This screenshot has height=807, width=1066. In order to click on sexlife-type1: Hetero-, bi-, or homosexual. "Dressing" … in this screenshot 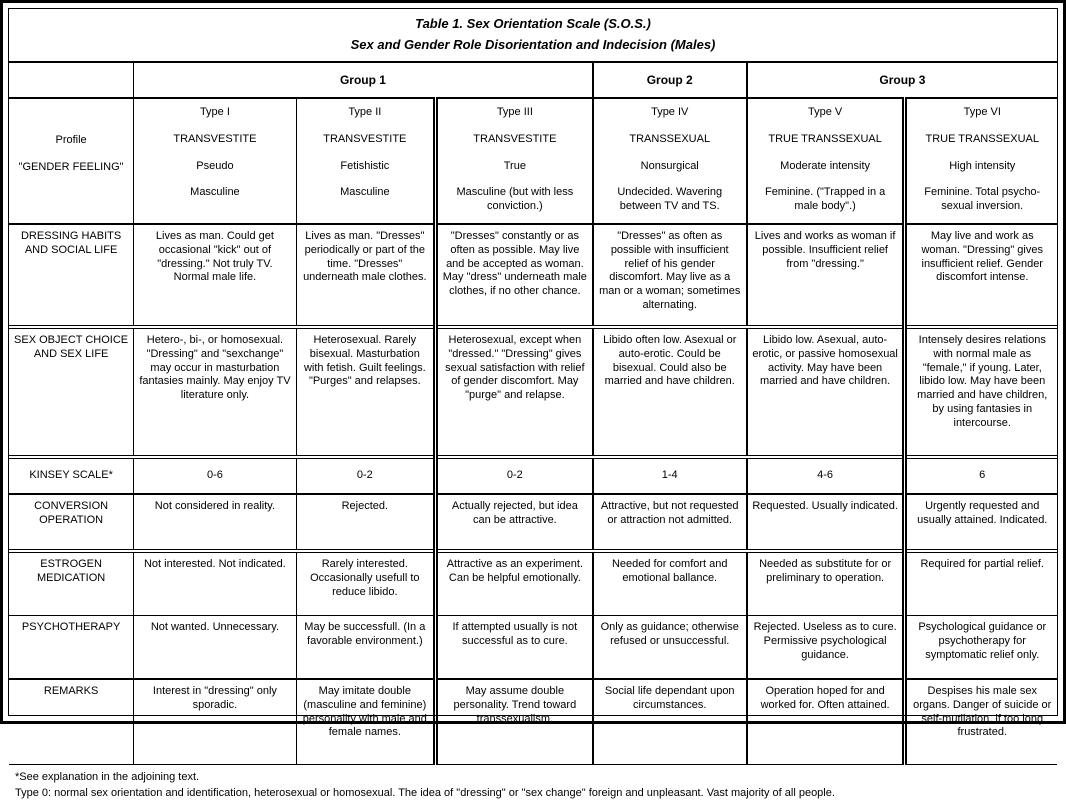, I will do `click(215, 392)`.